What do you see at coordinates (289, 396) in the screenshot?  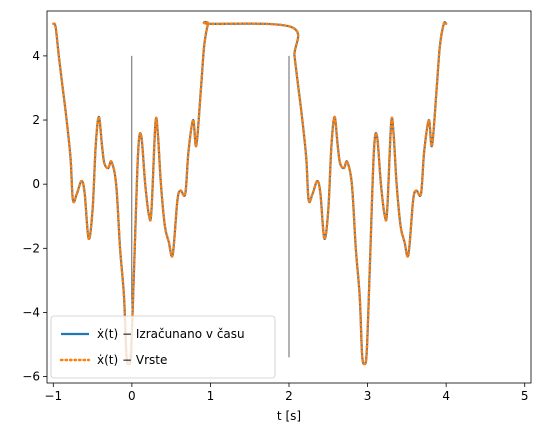 I see `x-tick-label: 2` at bounding box center [289, 396].